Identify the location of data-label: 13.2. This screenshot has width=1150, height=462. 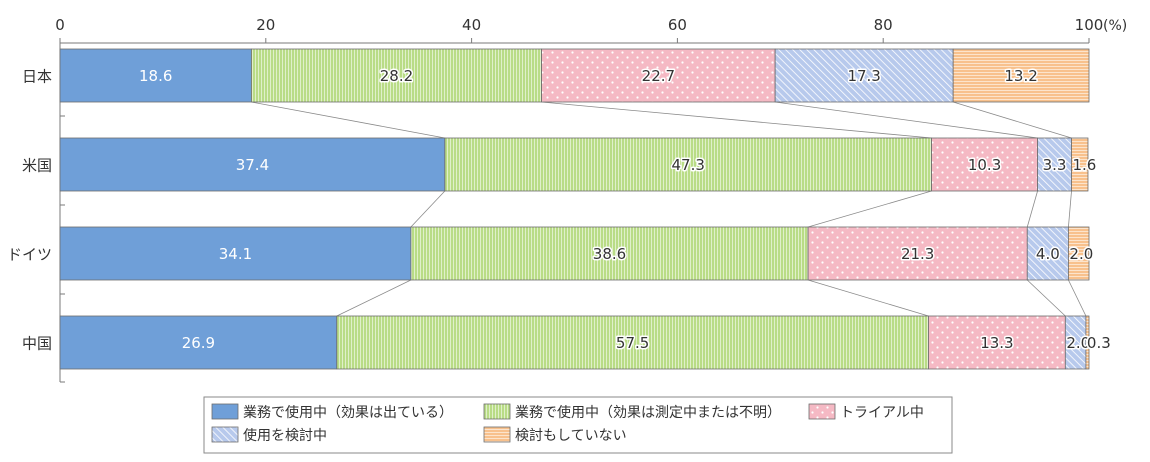
(1020, 76).